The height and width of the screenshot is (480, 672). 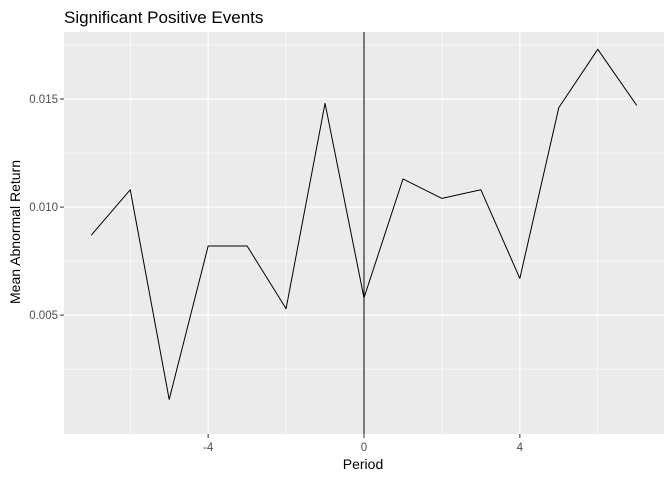 I want to click on x-tick-label: 0, so click(x=364, y=448).